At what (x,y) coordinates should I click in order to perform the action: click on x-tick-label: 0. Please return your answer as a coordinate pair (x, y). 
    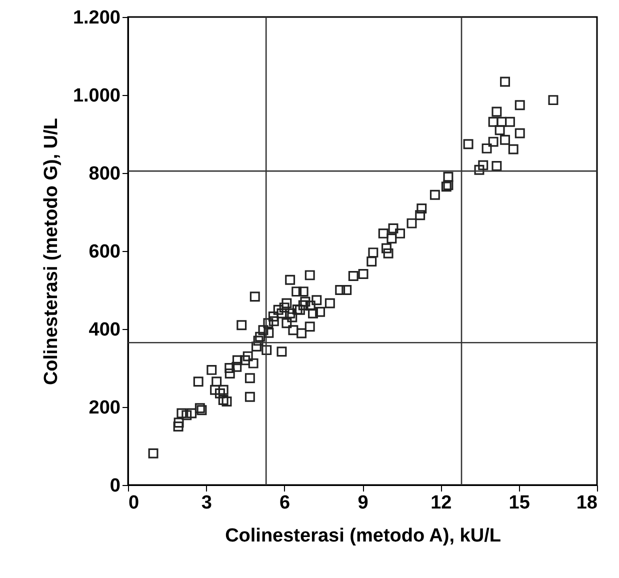
    Looking at the image, I should click on (134, 503).